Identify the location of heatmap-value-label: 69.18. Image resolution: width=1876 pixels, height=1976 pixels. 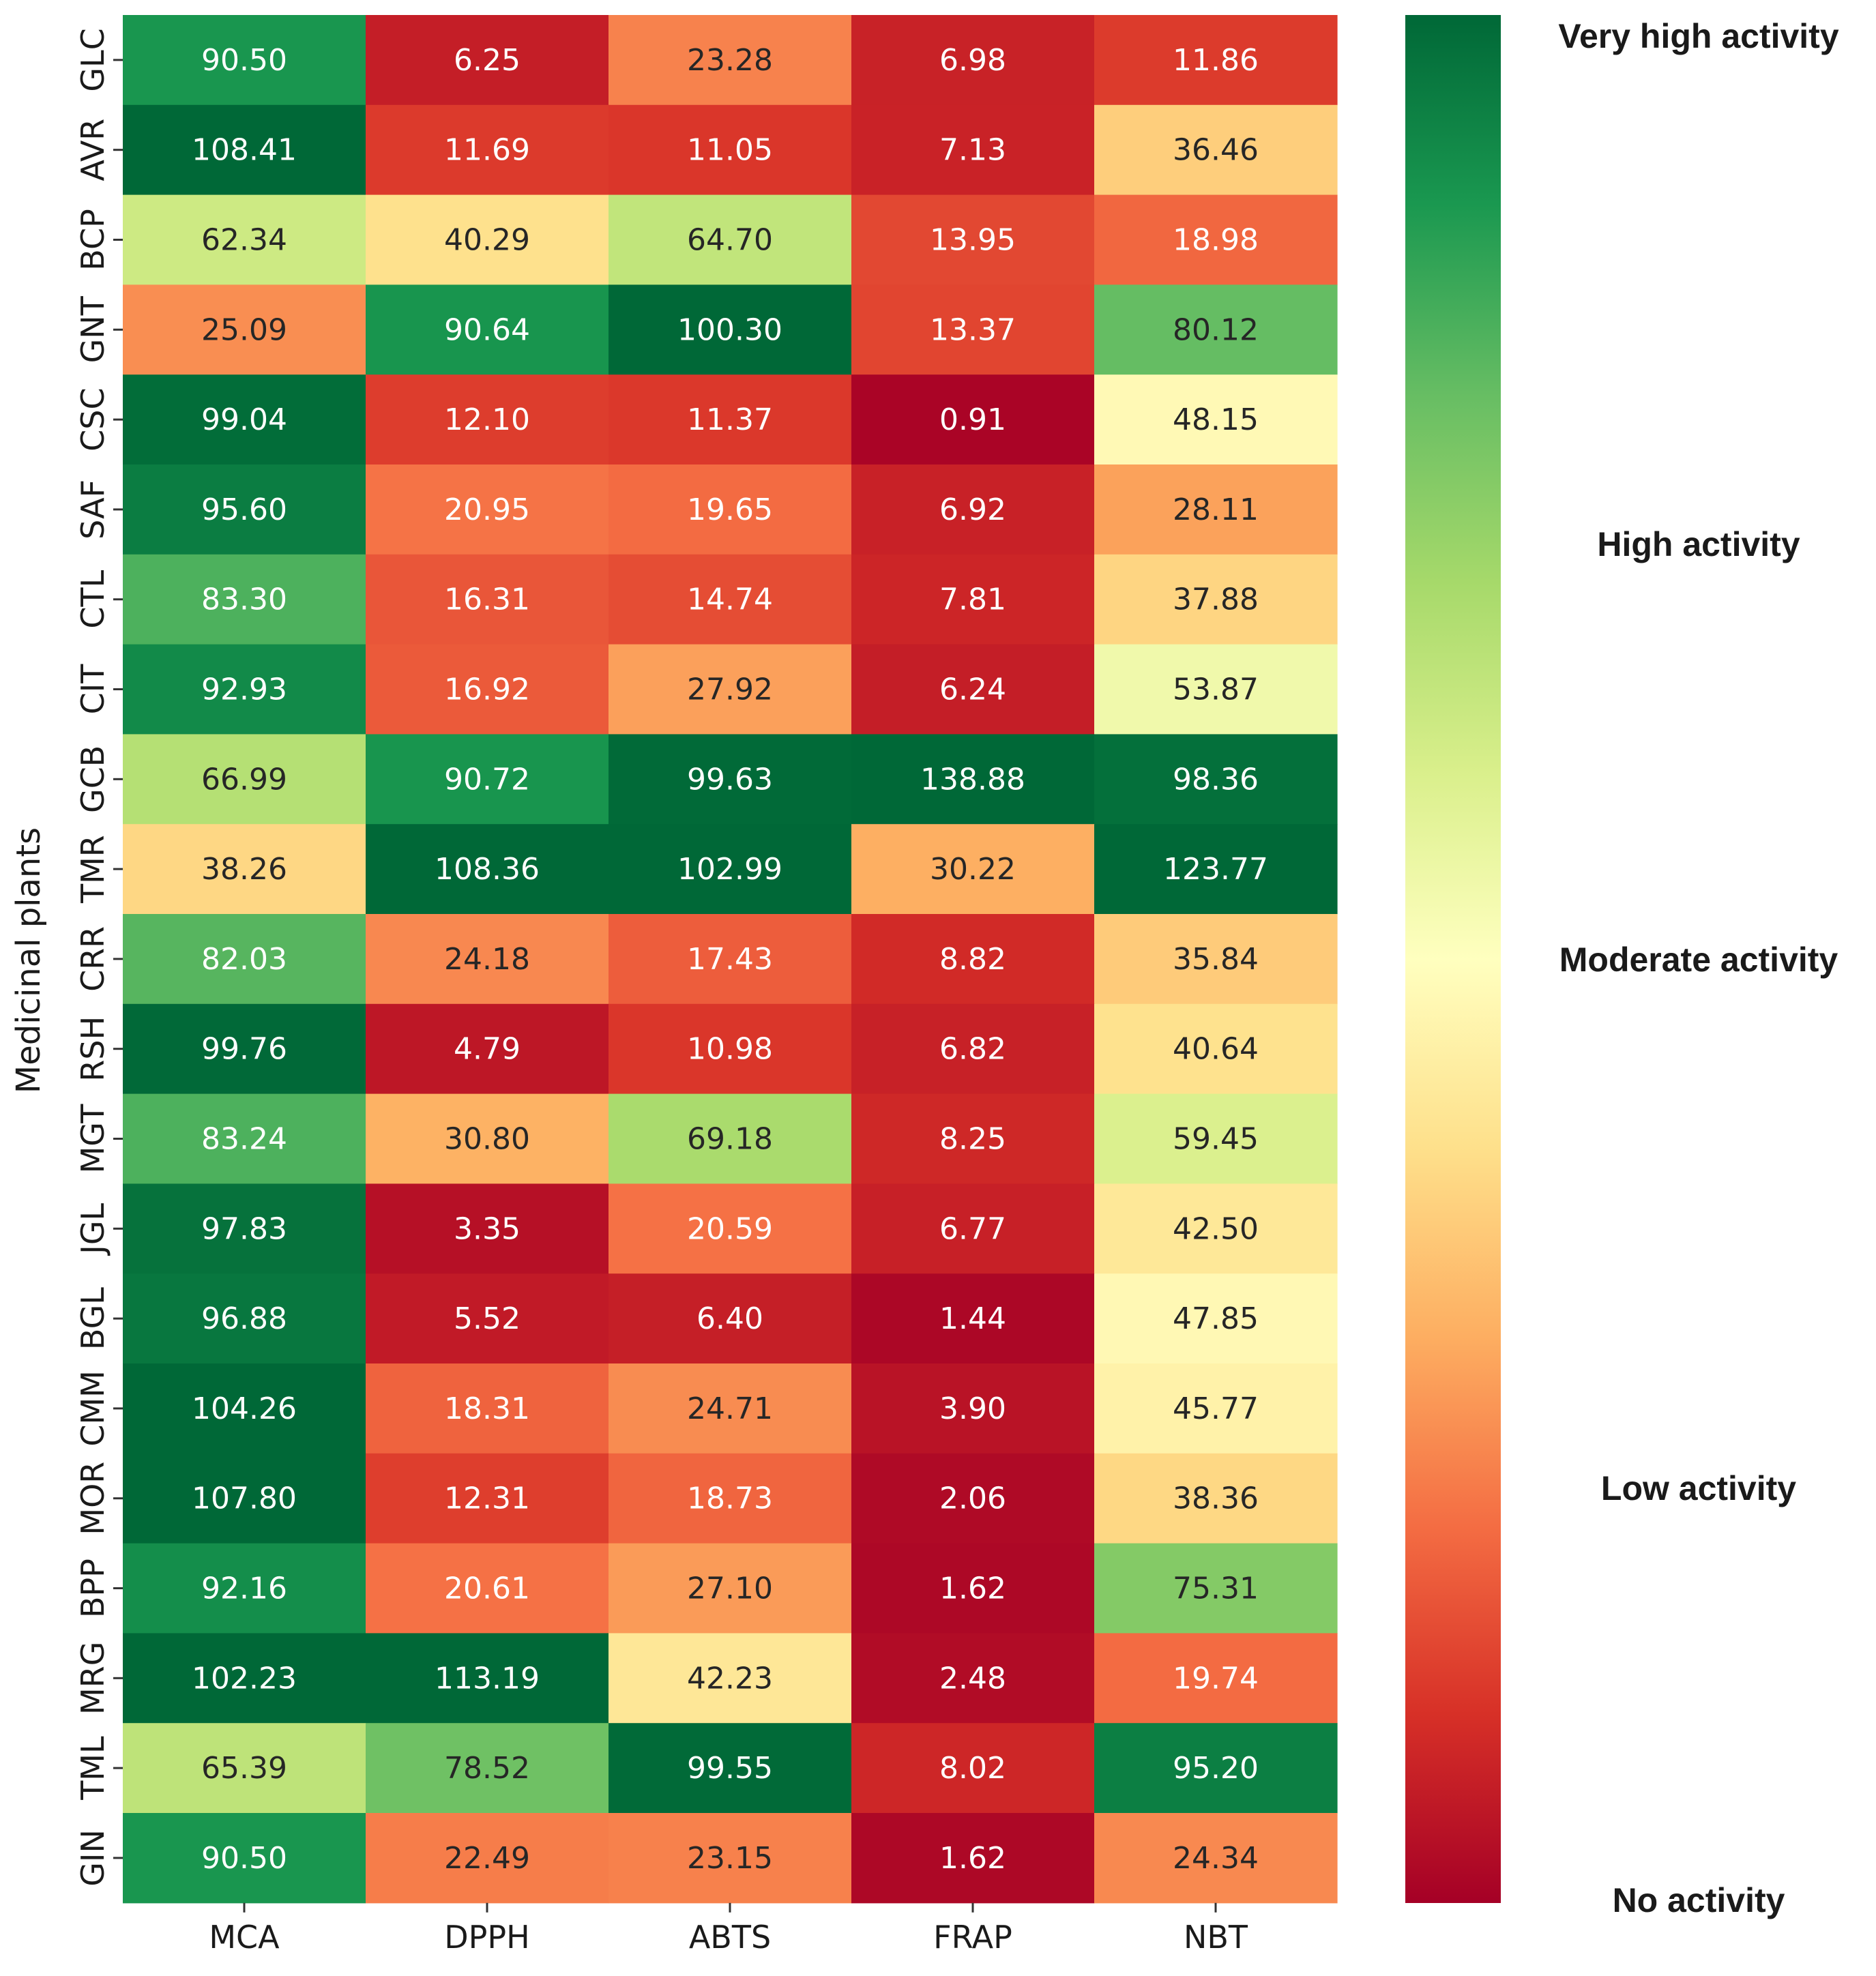
(730, 1139).